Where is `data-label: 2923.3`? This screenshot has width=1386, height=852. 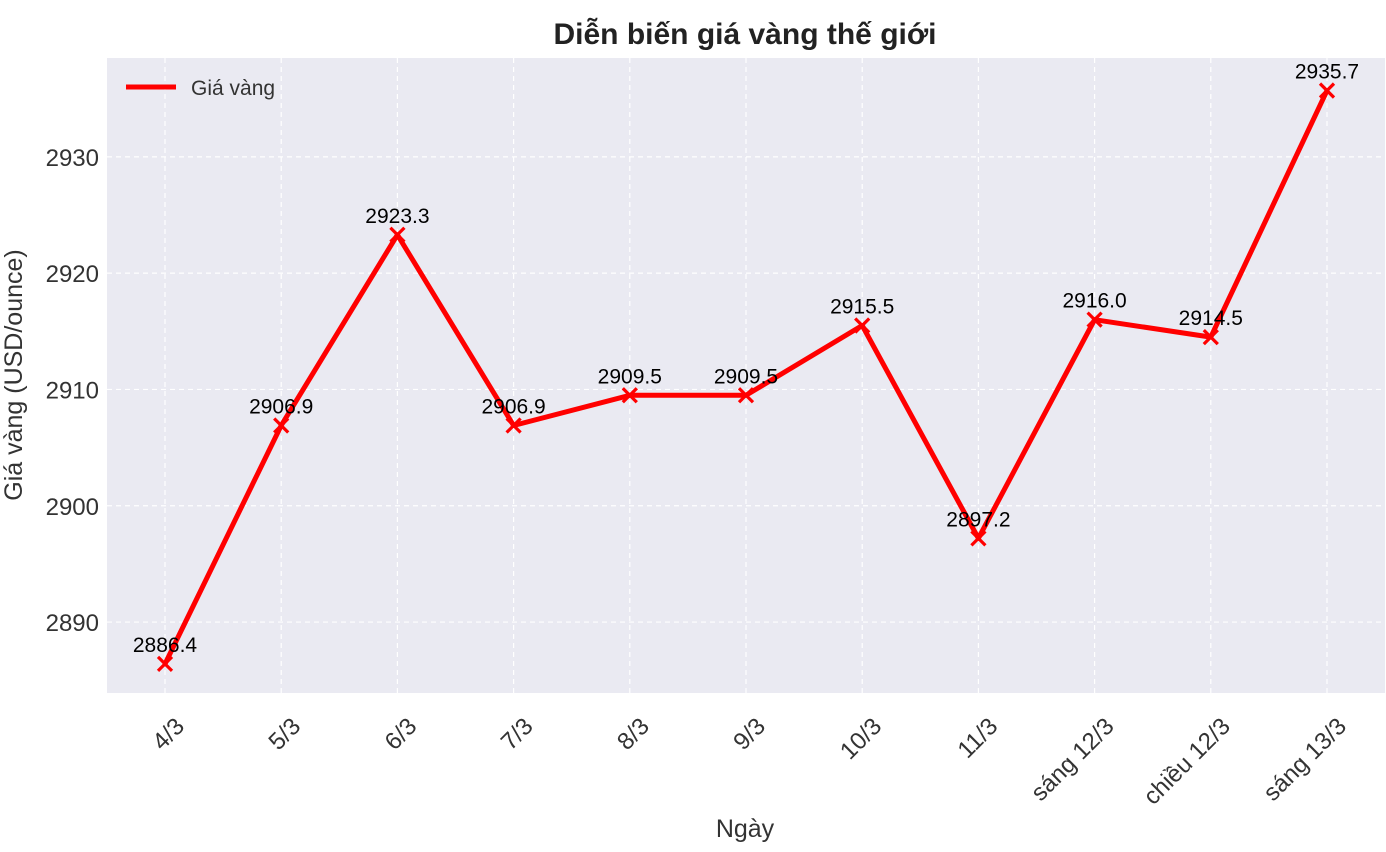
data-label: 2923.3 is located at coordinates (397, 216).